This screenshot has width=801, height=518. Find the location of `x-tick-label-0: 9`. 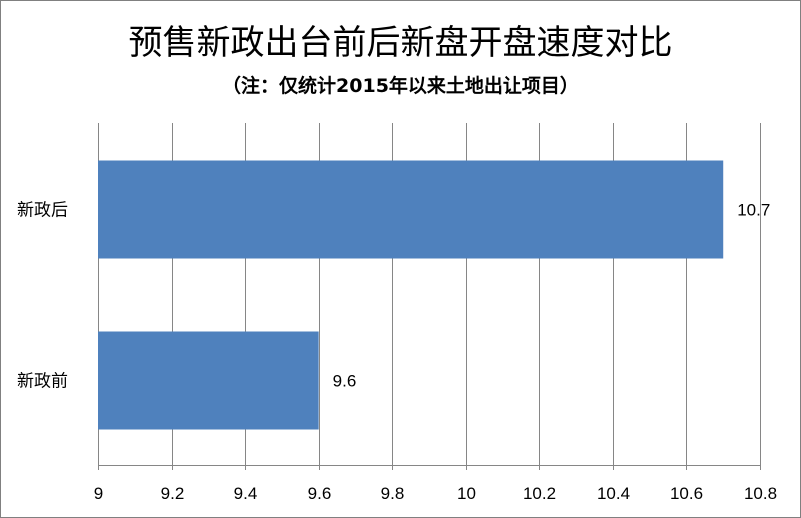

x-tick-label-0: 9 is located at coordinates (98, 493).